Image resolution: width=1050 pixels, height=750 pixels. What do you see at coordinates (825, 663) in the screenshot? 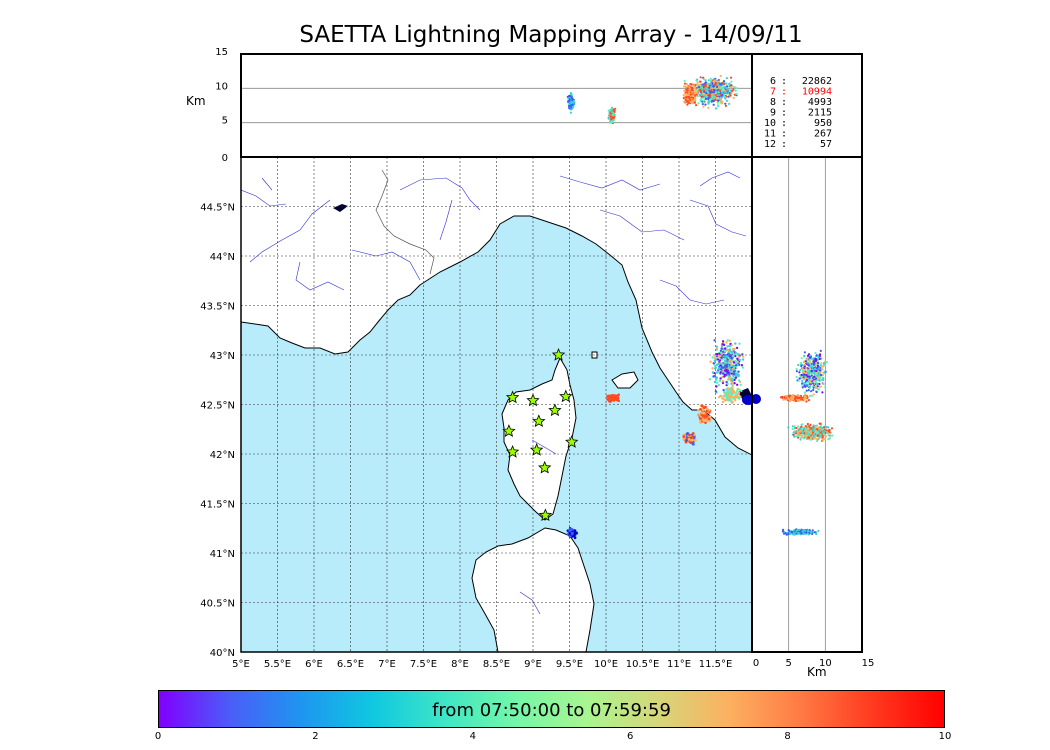
I see `right-panel-tick-label: 10` at bounding box center [825, 663].